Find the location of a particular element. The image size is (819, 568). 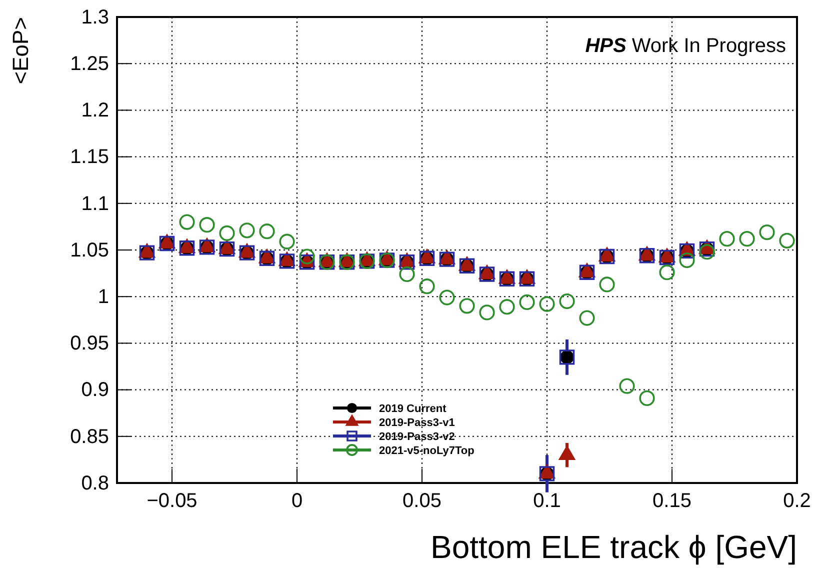

annotation: HPS is located at coordinates (606, 46).